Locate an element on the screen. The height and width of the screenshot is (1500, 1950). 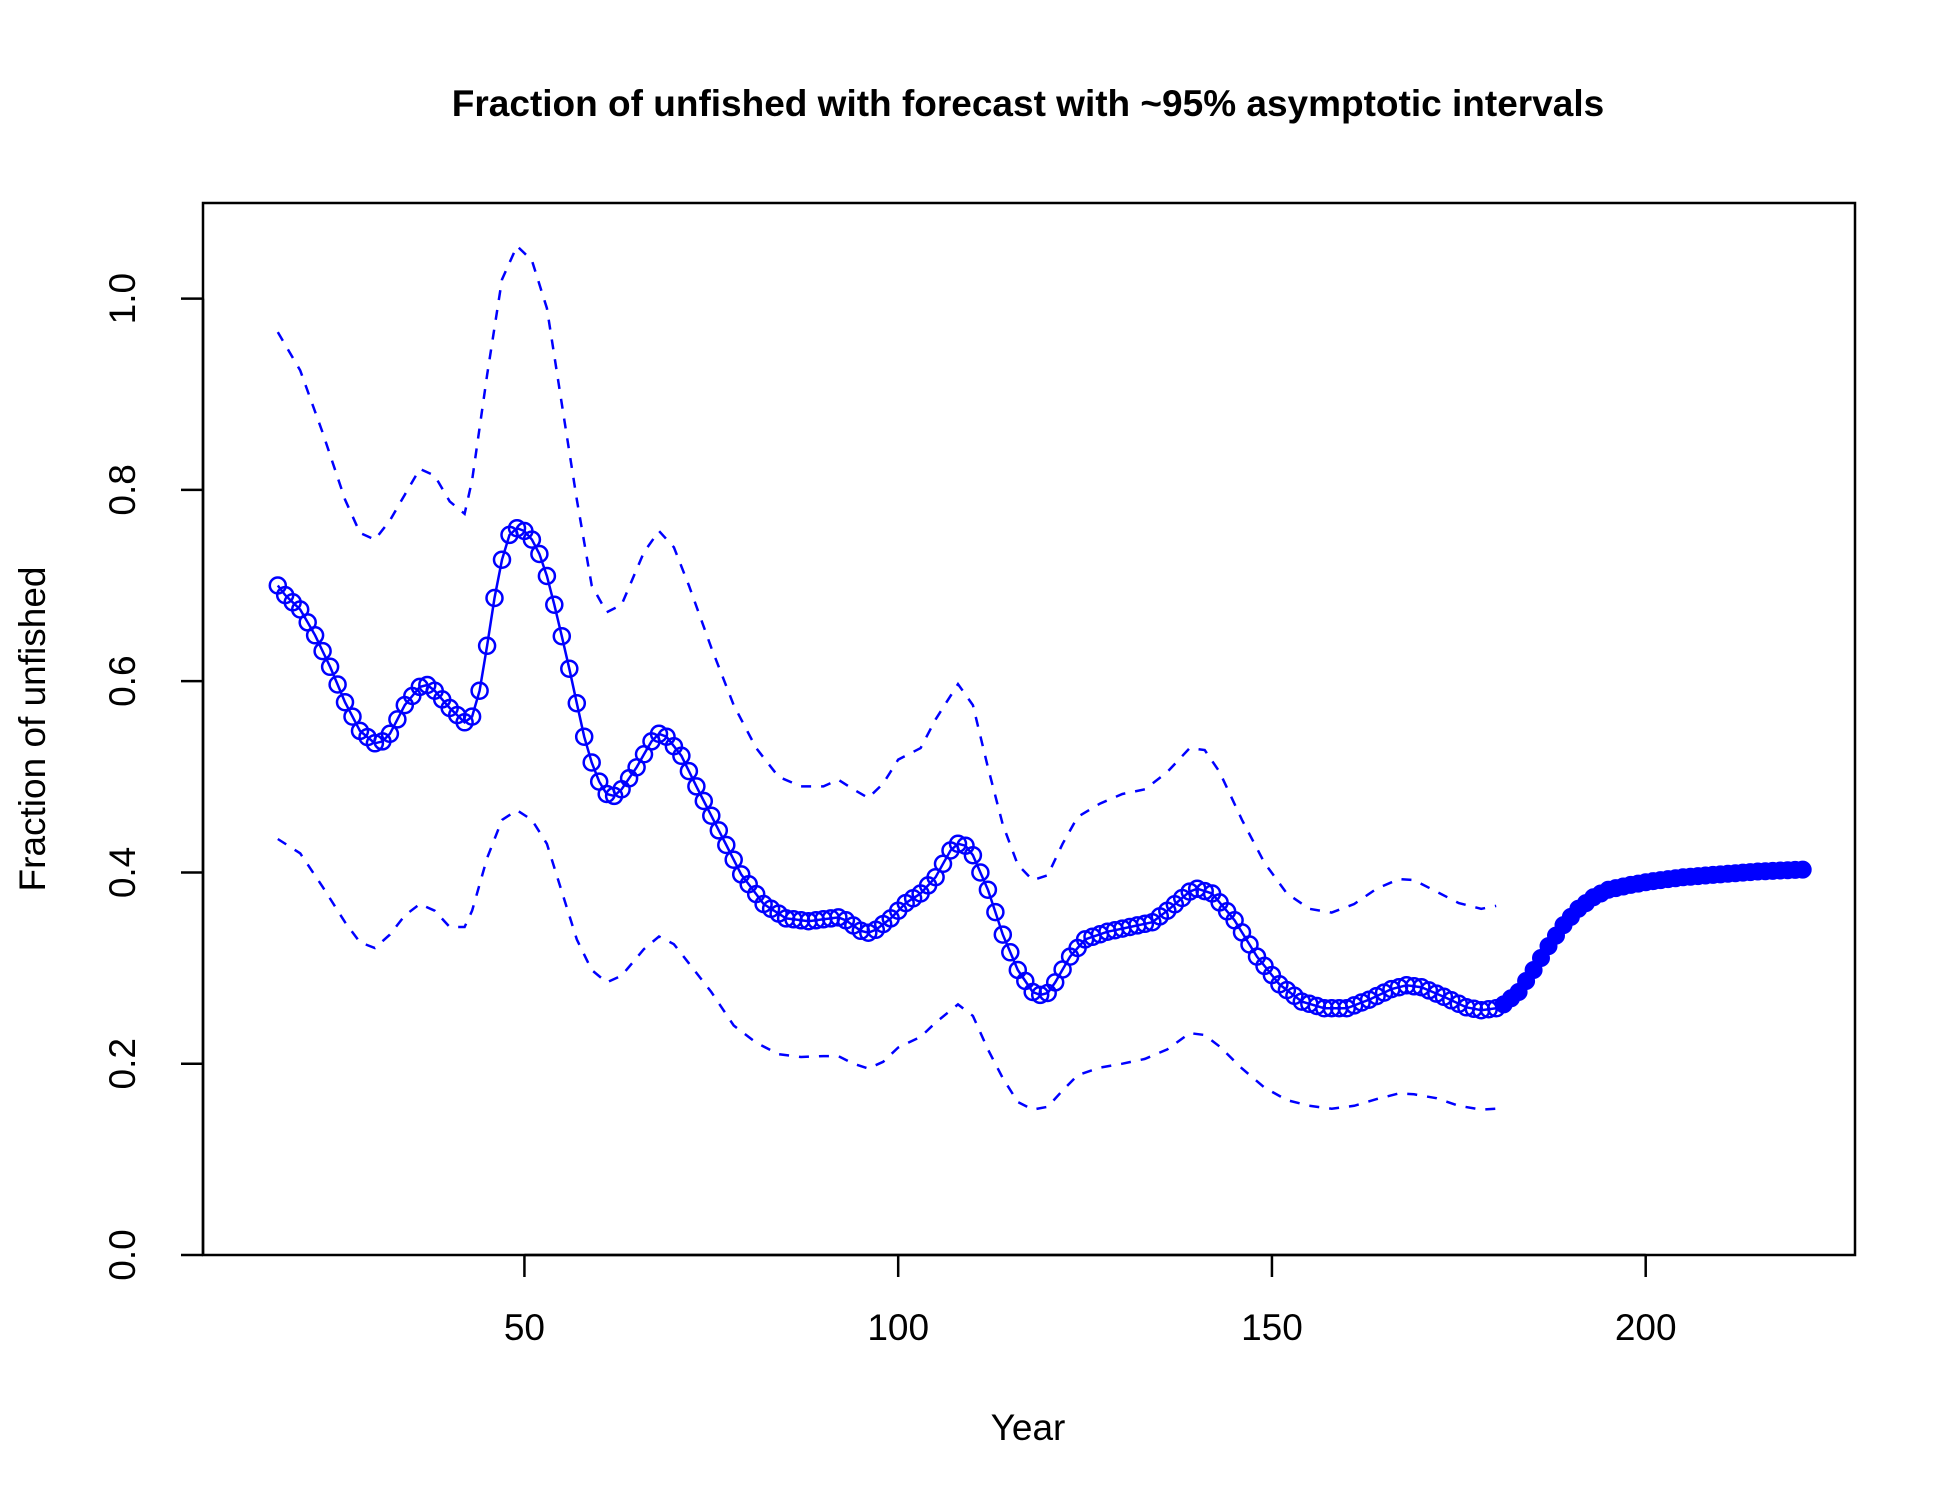
lower-interval-line is located at coordinates (887, 959).